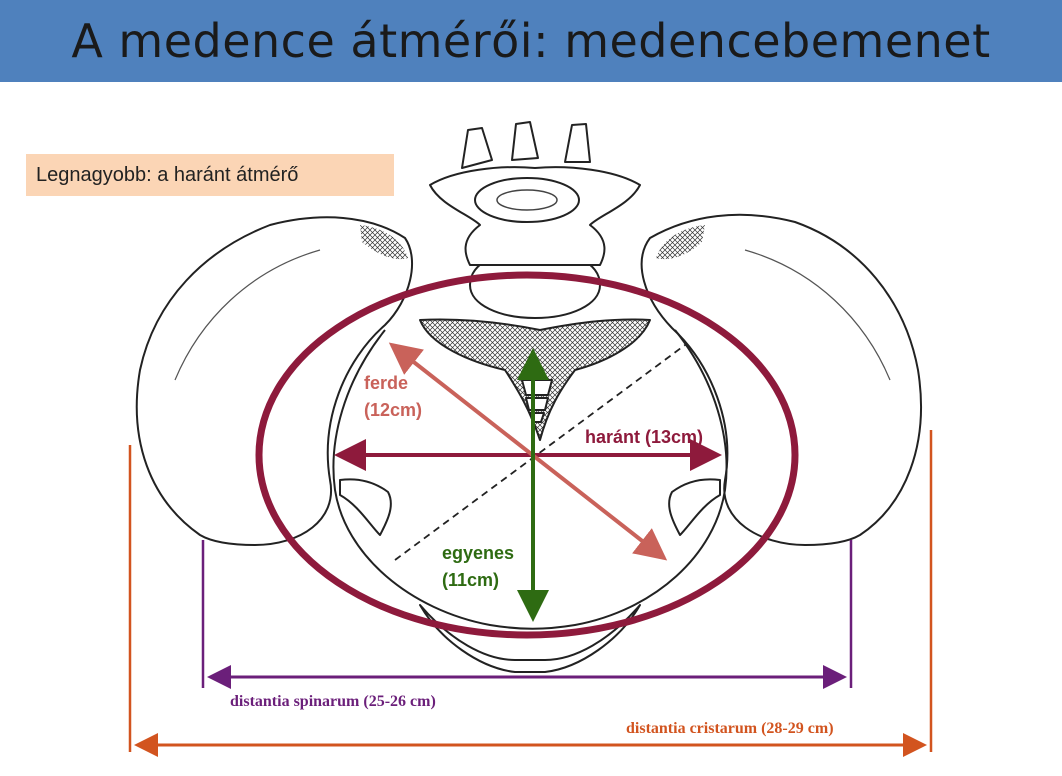 This screenshot has width=1062, height=776. What do you see at coordinates (393, 410) in the screenshot?
I see `ferde-value-label: (12cm)` at bounding box center [393, 410].